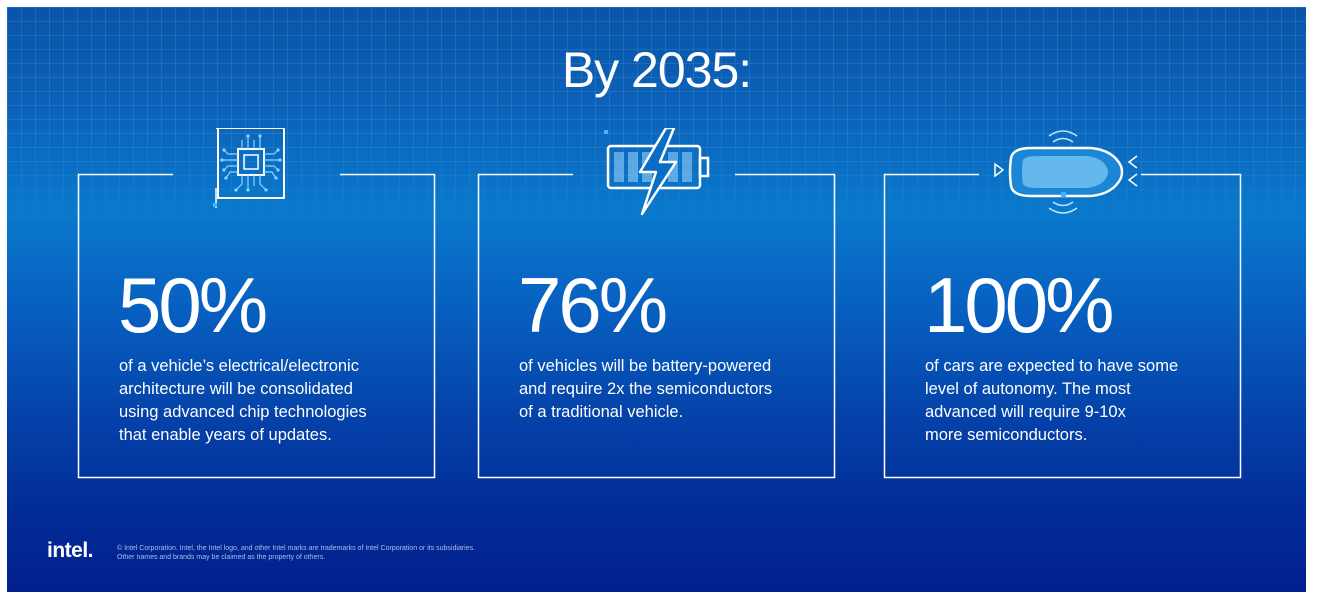  I want to click on stat-value: 100%, so click(1019, 305).